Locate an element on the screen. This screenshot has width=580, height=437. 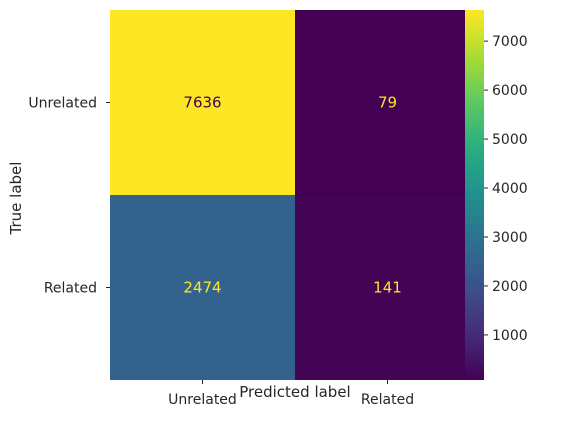
x-tick-label: Unrelated is located at coordinates (202, 400).